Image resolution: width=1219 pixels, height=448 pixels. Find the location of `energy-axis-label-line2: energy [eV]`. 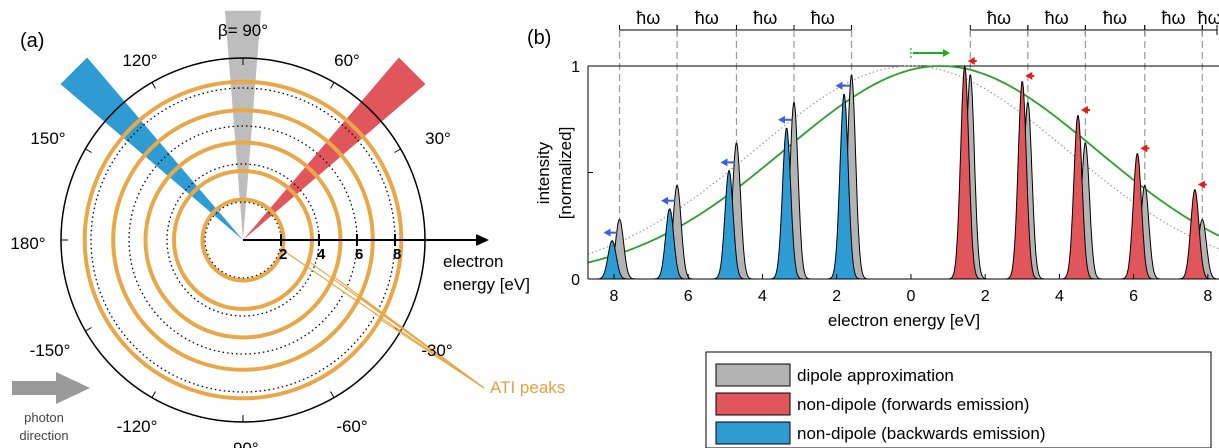

energy-axis-label-line2: energy [eV] is located at coordinates (486, 284).